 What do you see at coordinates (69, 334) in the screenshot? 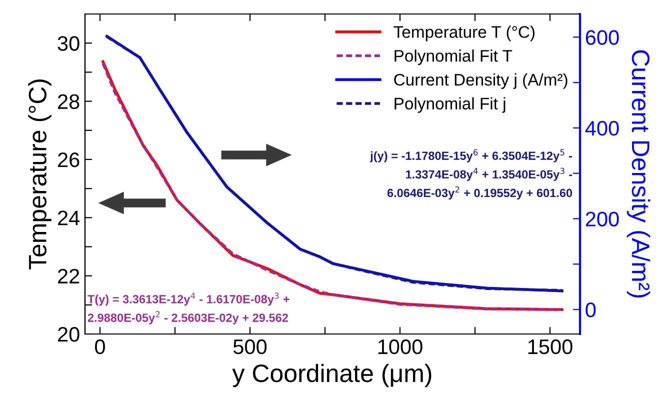
I see `y-tick-label: 20` at bounding box center [69, 334].